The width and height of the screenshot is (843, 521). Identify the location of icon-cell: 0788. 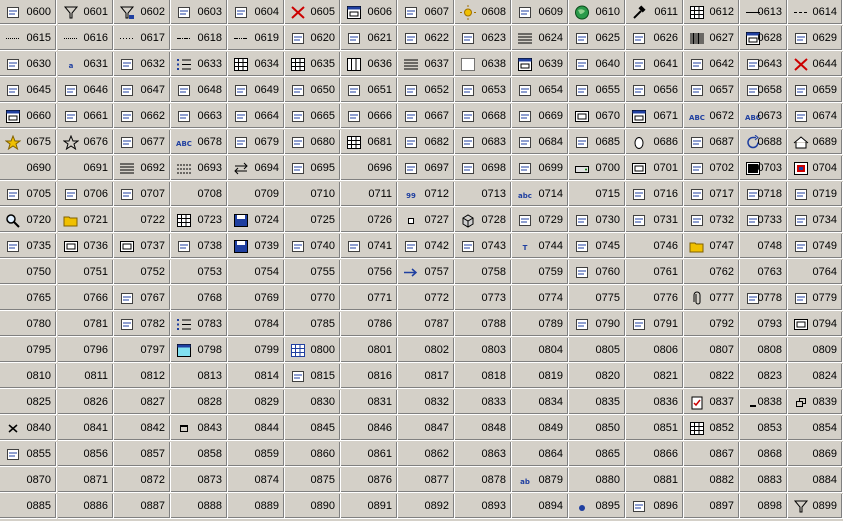
(483, 324).